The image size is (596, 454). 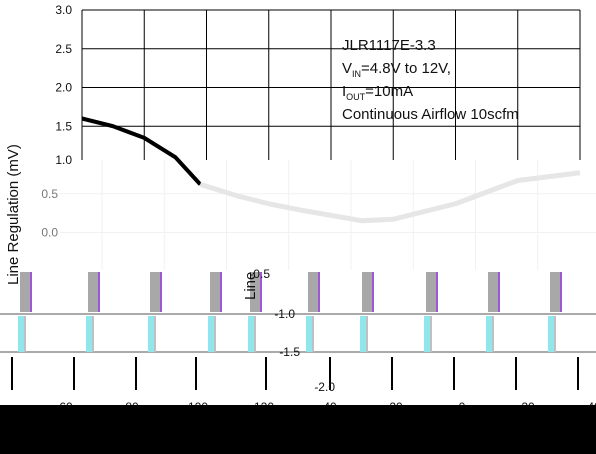 What do you see at coordinates (284, 314) in the screenshot?
I see `y-tick-label: -1.0` at bounding box center [284, 314].